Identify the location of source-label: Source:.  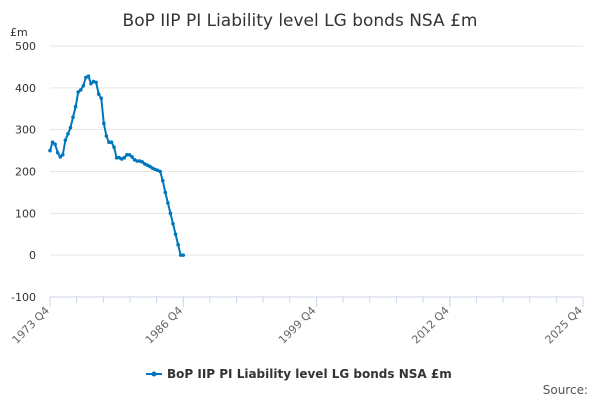
(565, 390).